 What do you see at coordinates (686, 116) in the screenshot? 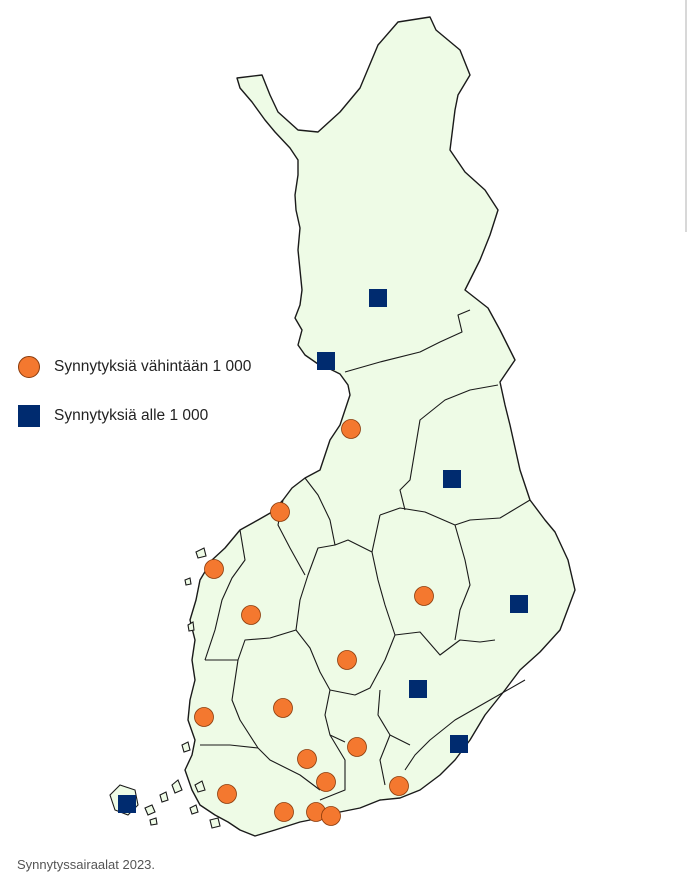
I see `scrollbar` at bounding box center [686, 116].